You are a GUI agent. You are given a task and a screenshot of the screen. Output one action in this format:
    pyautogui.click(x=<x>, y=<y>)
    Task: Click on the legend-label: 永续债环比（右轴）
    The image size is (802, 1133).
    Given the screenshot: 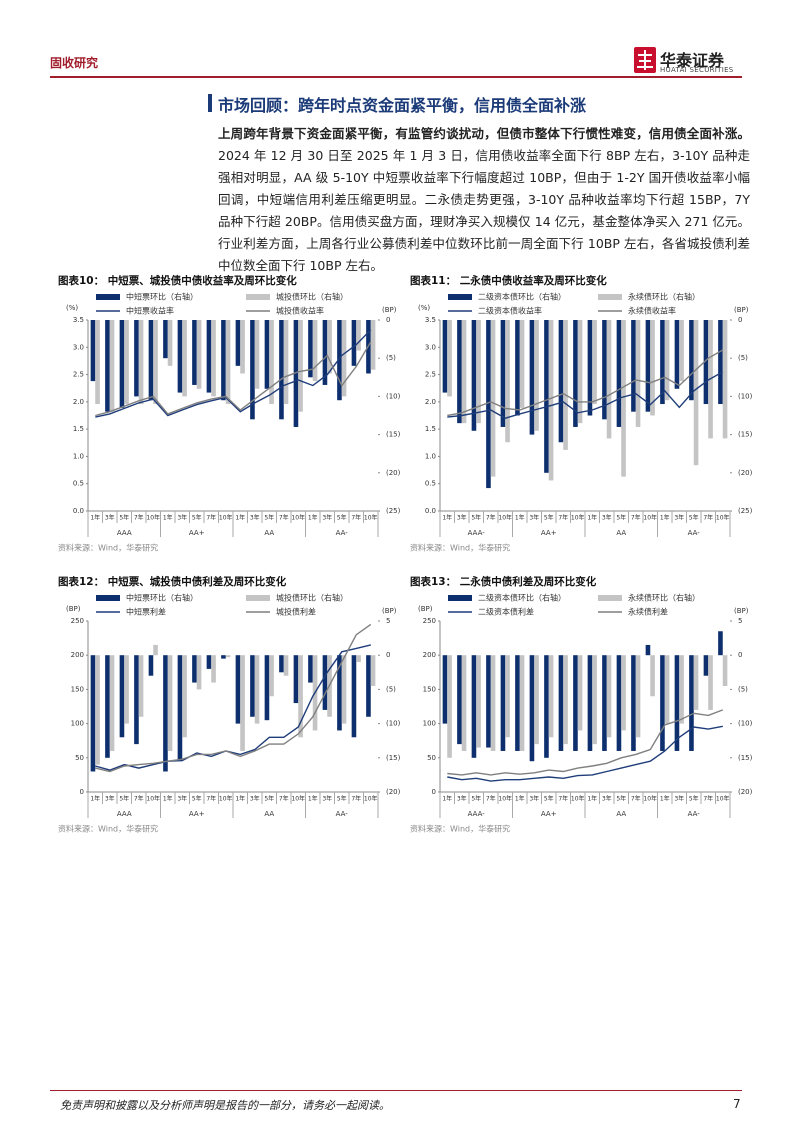 What is the action you would take?
    pyautogui.click(x=664, y=297)
    